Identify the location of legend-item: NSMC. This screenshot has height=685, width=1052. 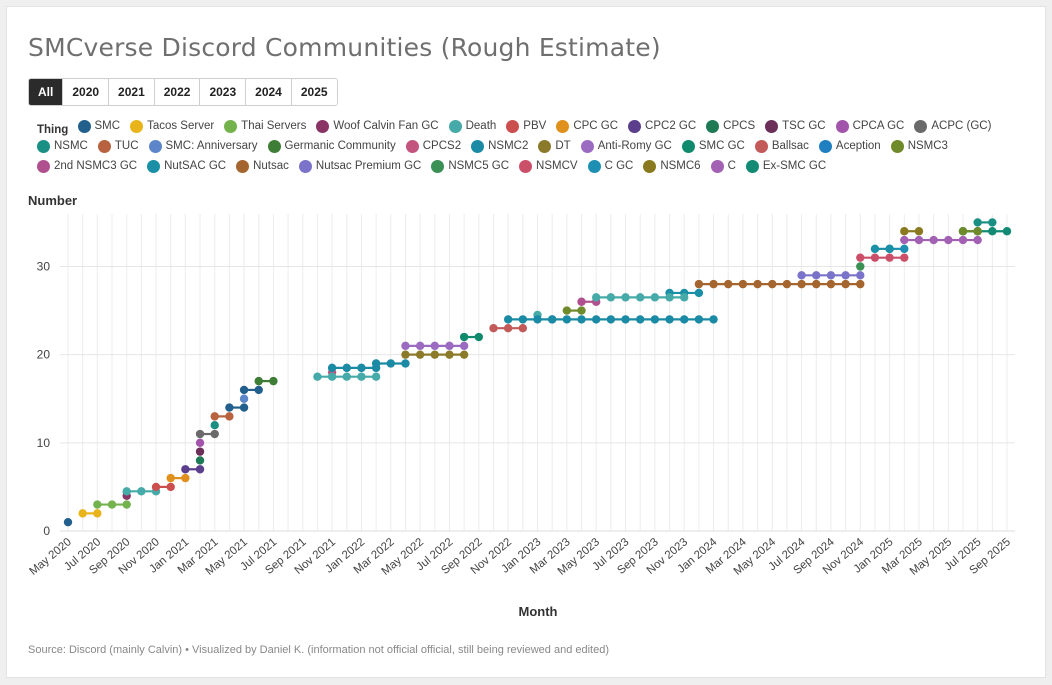
(62, 147).